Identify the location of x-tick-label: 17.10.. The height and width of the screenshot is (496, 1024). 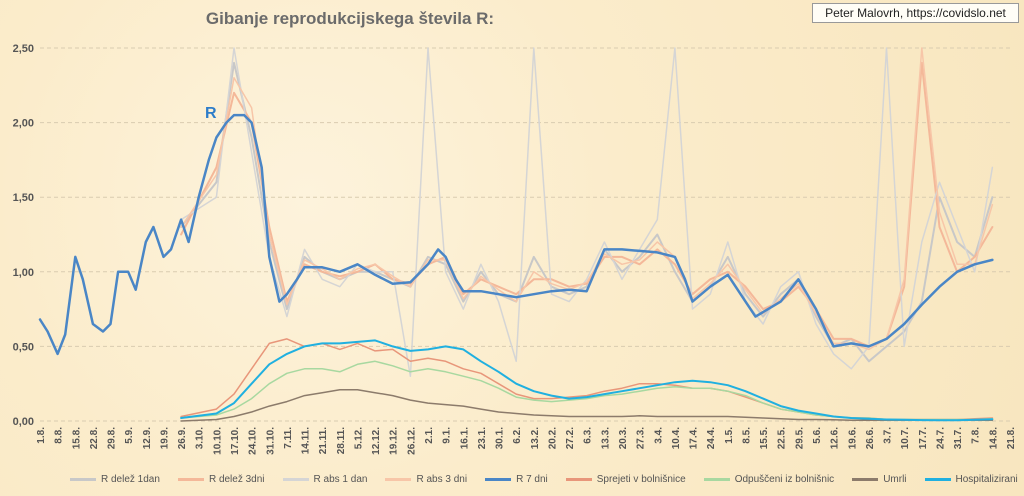
(235, 441).